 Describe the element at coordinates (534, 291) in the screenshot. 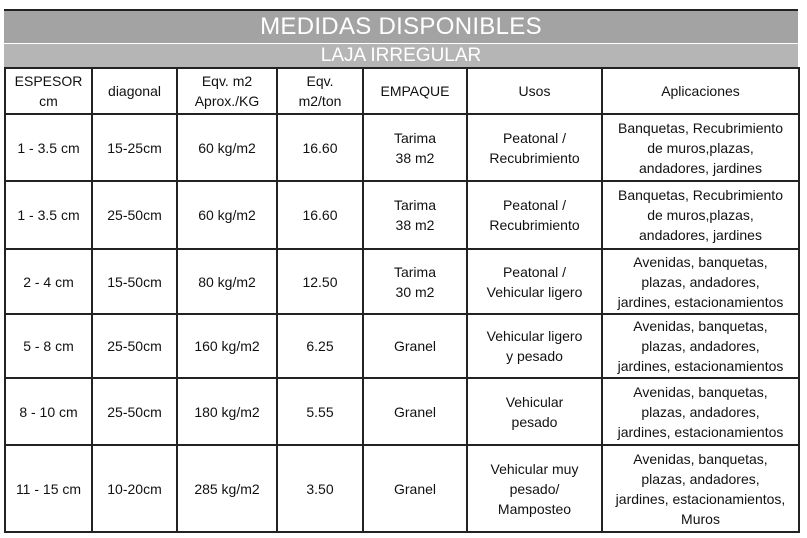

I see `cell-line: Vehicular ligero` at that location.